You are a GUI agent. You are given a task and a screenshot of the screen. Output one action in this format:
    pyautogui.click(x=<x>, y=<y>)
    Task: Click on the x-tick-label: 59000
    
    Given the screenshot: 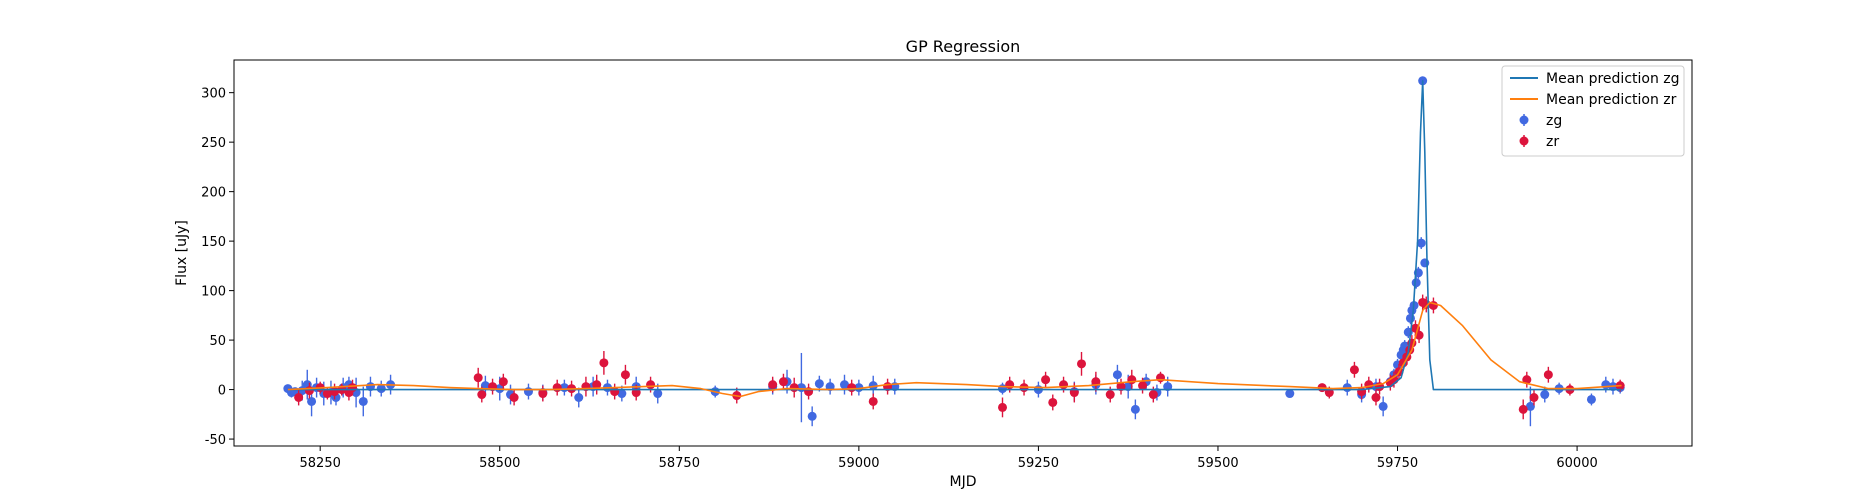 What is the action you would take?
    pyautogui.click(x=858, y=463)
    